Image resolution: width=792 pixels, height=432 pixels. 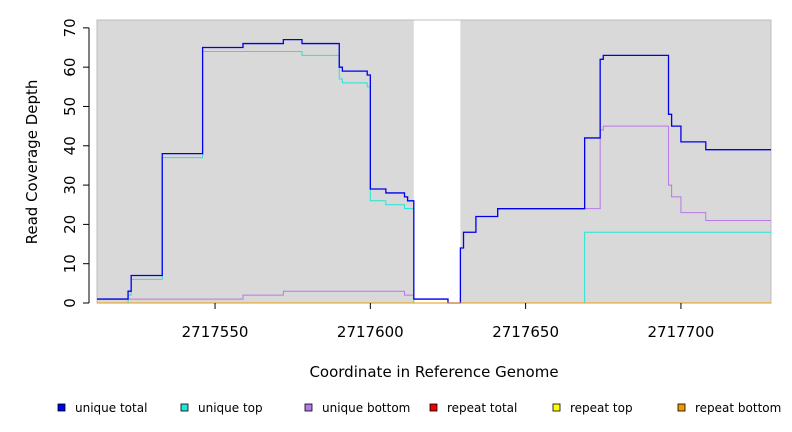 I want to click on legend-label: unique top, so click(x=230, y=408).